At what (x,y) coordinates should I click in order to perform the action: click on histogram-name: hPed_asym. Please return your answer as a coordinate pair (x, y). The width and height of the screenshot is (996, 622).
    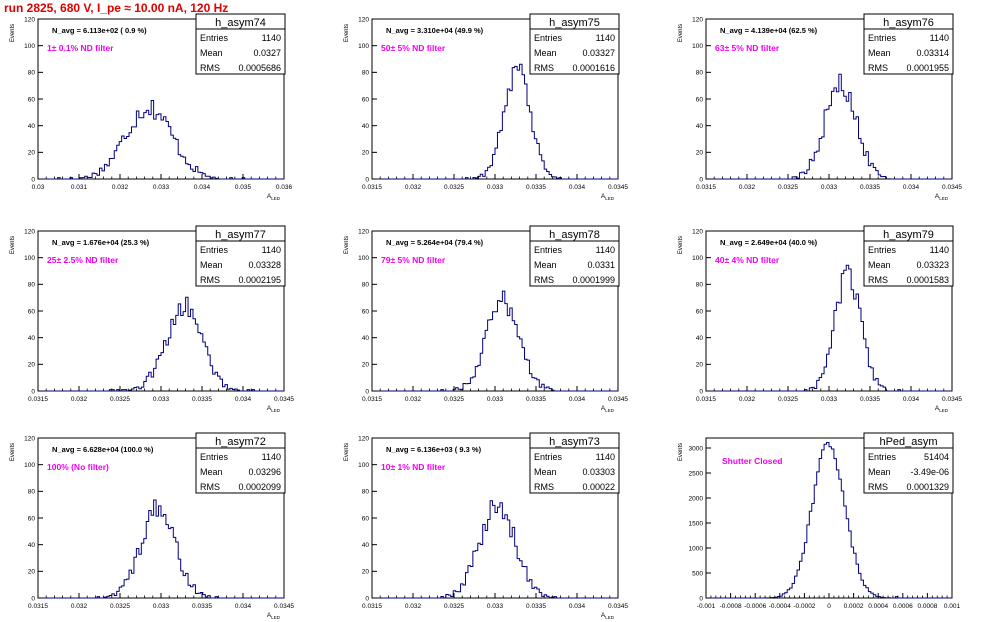
    Looking at the image, I should click on (908, 442).